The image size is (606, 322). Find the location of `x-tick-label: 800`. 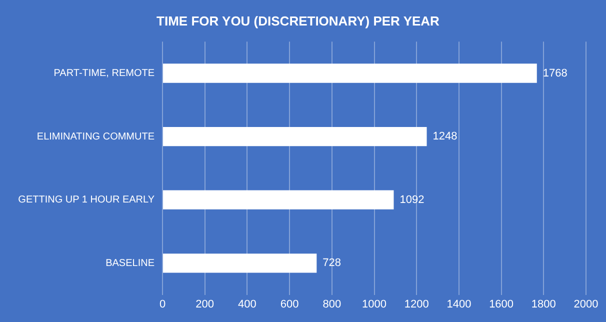

x-tick-label: 800 is located at coordinates (332, 304).